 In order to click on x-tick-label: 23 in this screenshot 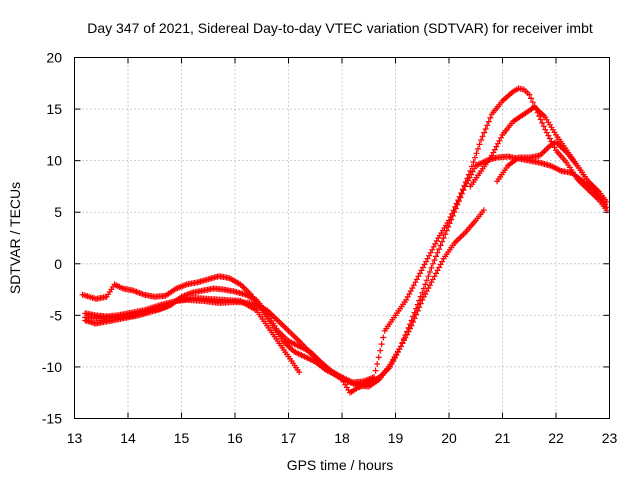, I will do `click(610, 438)`.